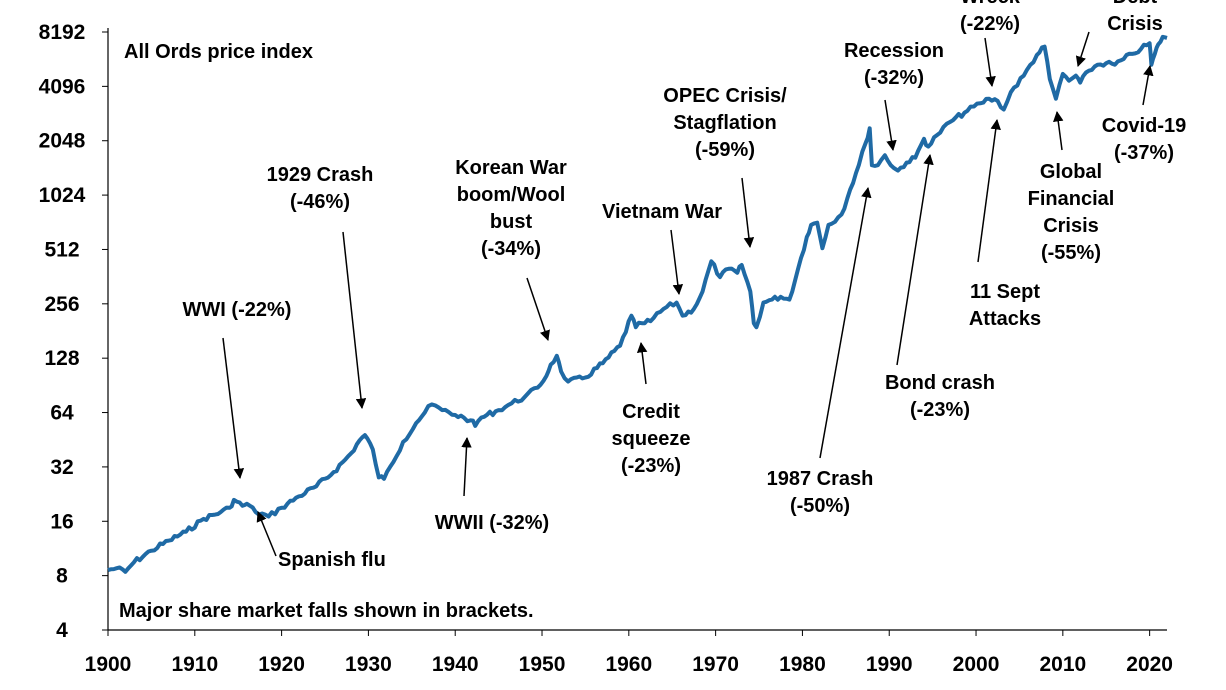 The height and width of the screenshot is (690, 1226). I want to click on annotation-line: Attacks, so click(1005, 319).